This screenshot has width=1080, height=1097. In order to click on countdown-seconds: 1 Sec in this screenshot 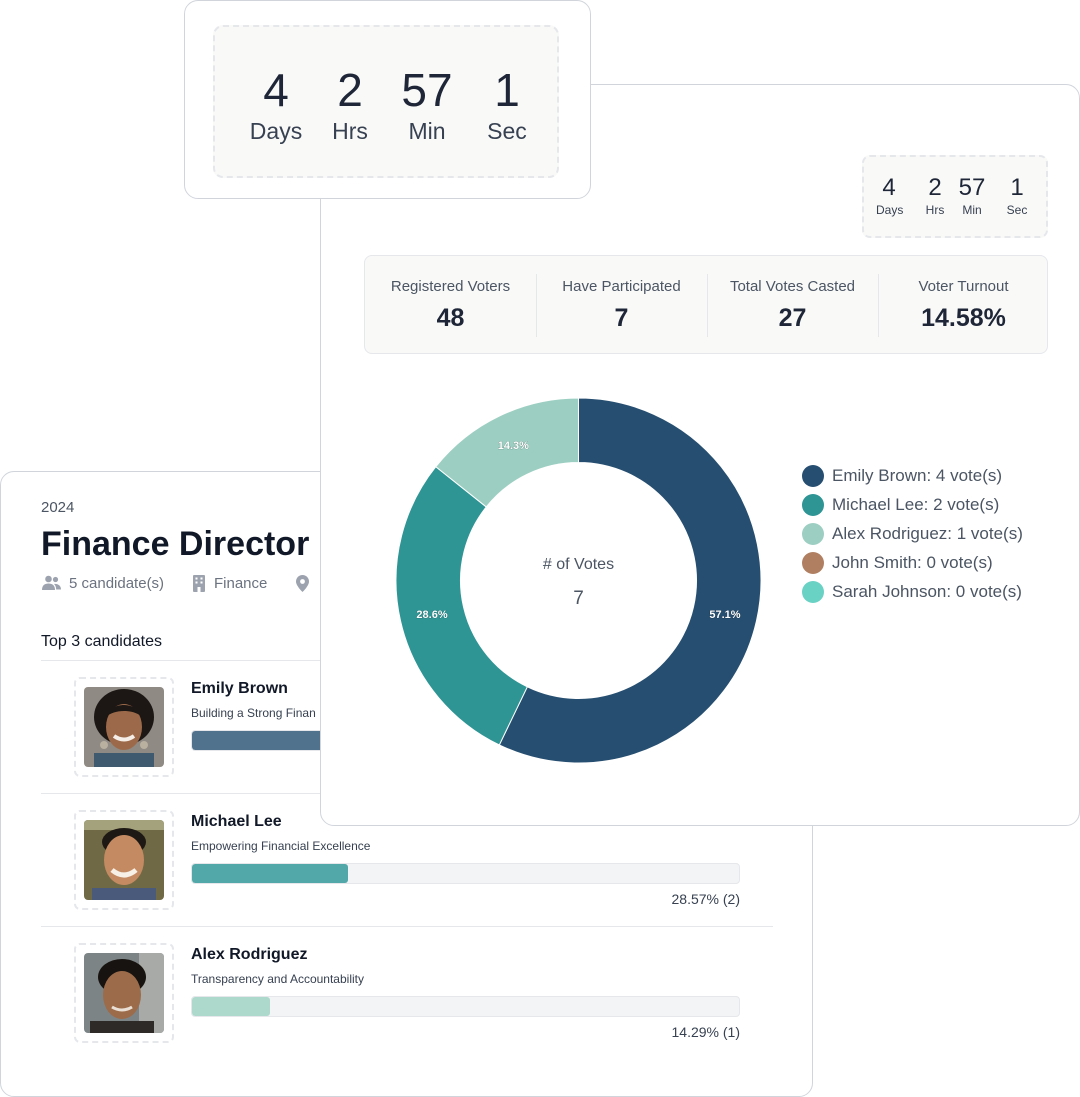, I will do `click(507, 106)`.